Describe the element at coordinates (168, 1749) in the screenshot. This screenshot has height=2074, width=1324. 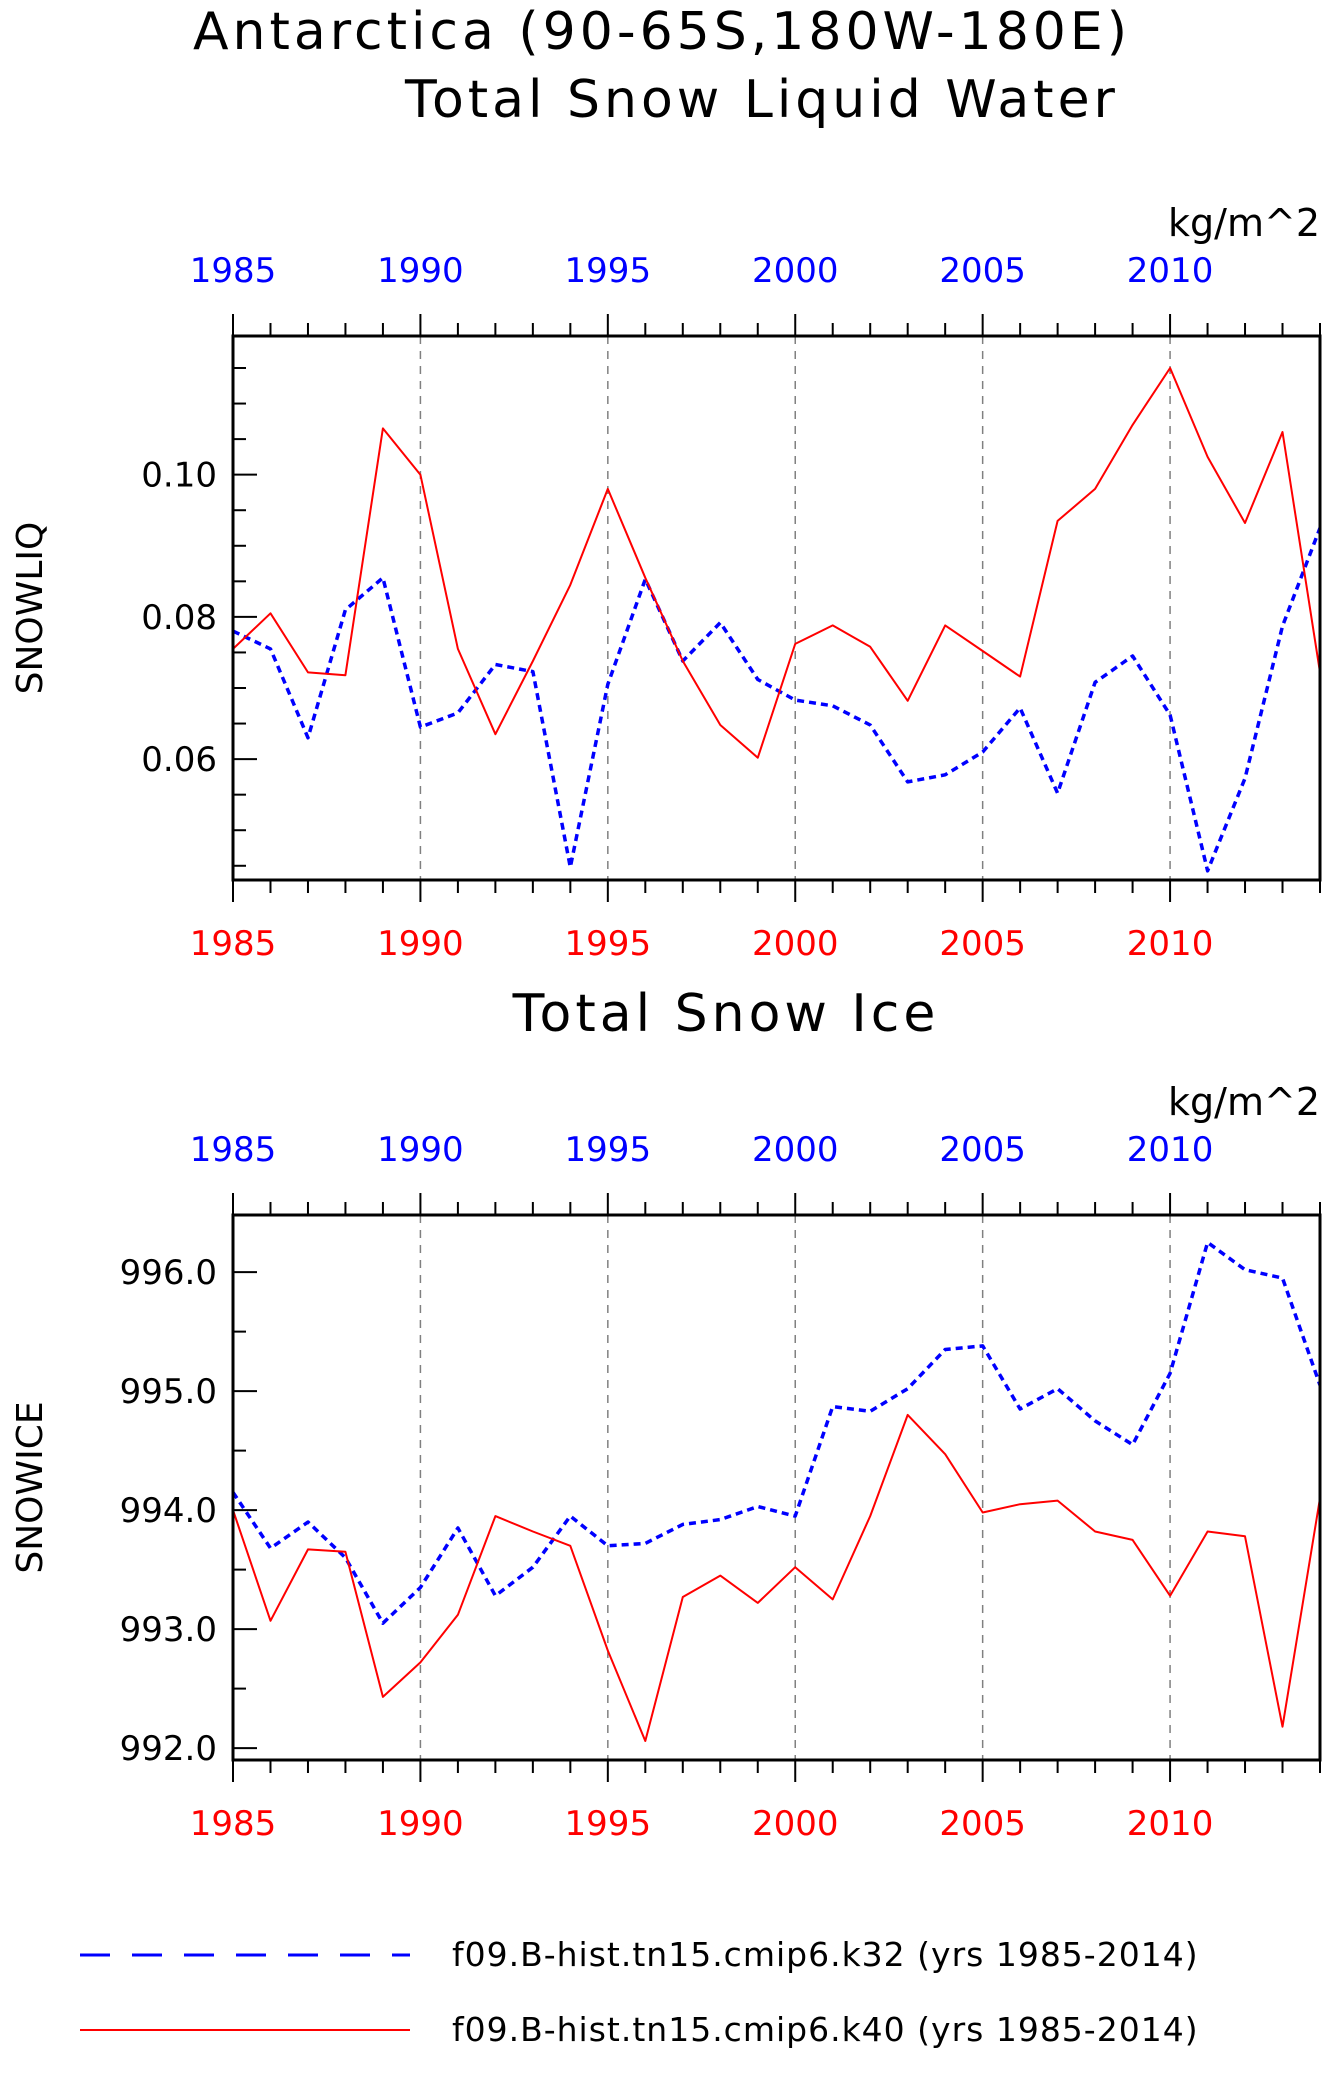
I see `y-tick-label: 992.0` at that location.